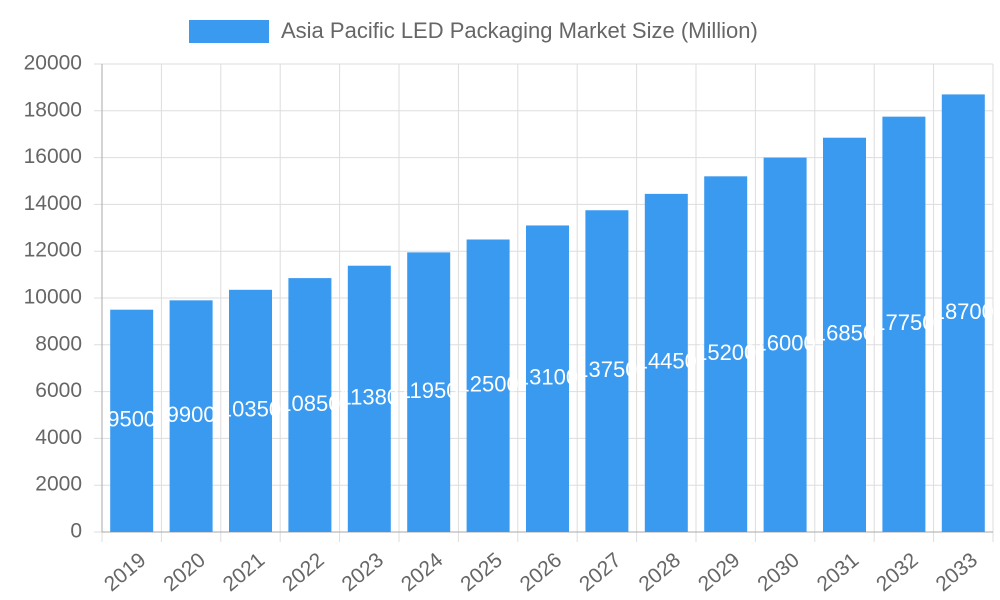 The width and height of the screenshot is (1000, 600). Describe the element at coordinates (660, 572) in the screenshot. I see `x-tick-label: 2028` at that location.